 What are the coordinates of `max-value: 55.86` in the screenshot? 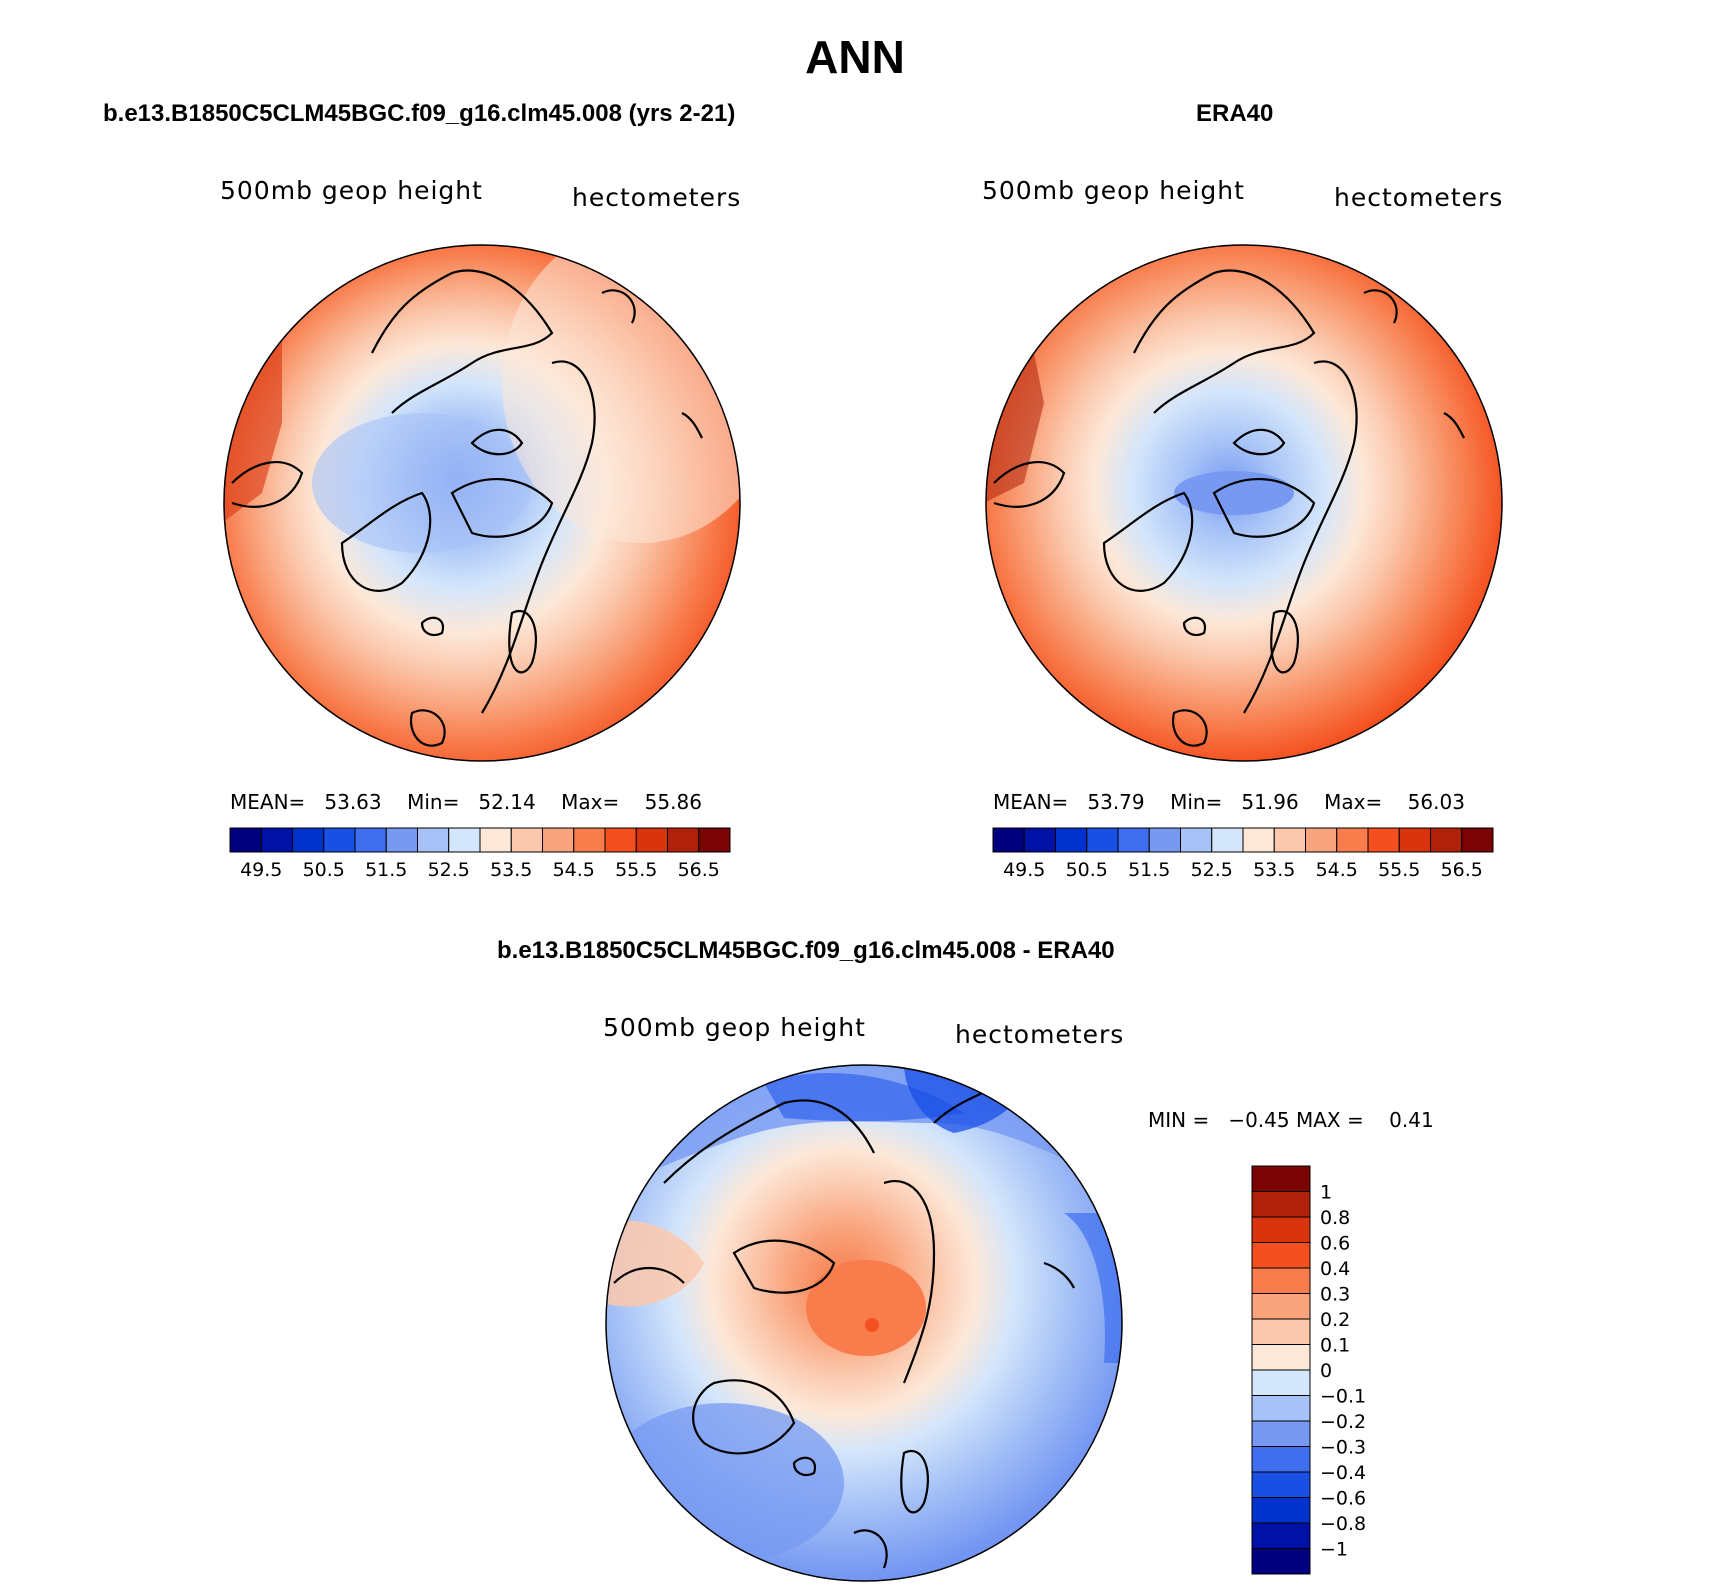 It's located at (673, 802).